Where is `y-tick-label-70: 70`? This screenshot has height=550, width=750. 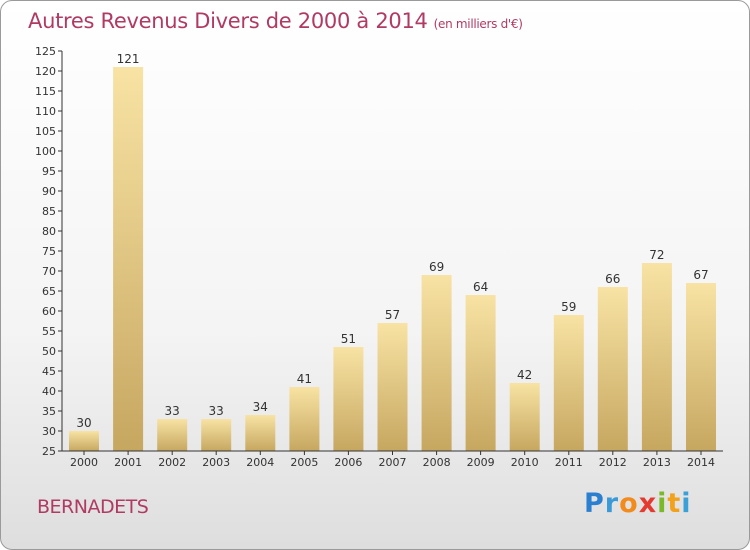 y-tick-label-70: 70 is located at coordinates (49, 271).